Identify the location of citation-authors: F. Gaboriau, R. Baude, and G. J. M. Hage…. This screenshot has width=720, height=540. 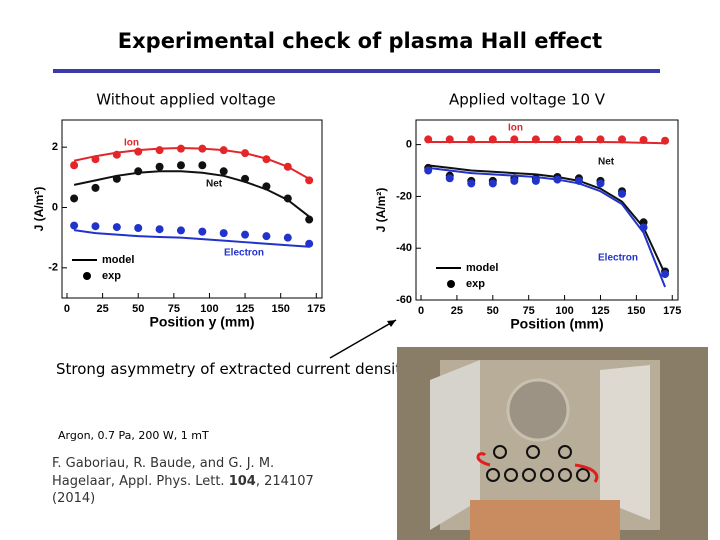
(163, 472).